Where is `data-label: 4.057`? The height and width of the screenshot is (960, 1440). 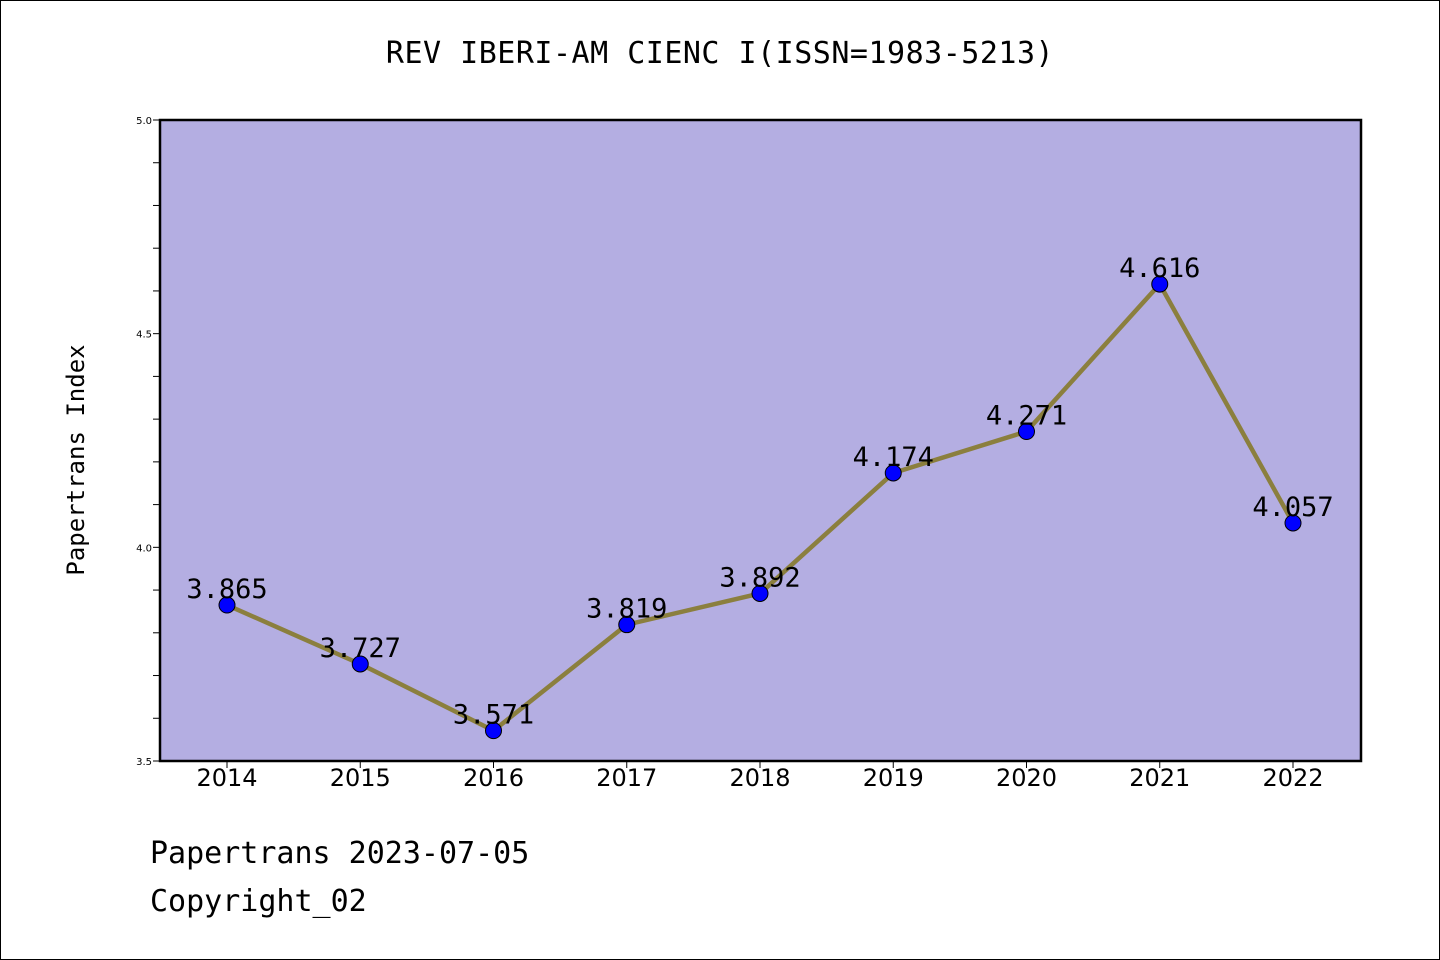
data-label: 4.057 is located at coordinates (1292, 507).